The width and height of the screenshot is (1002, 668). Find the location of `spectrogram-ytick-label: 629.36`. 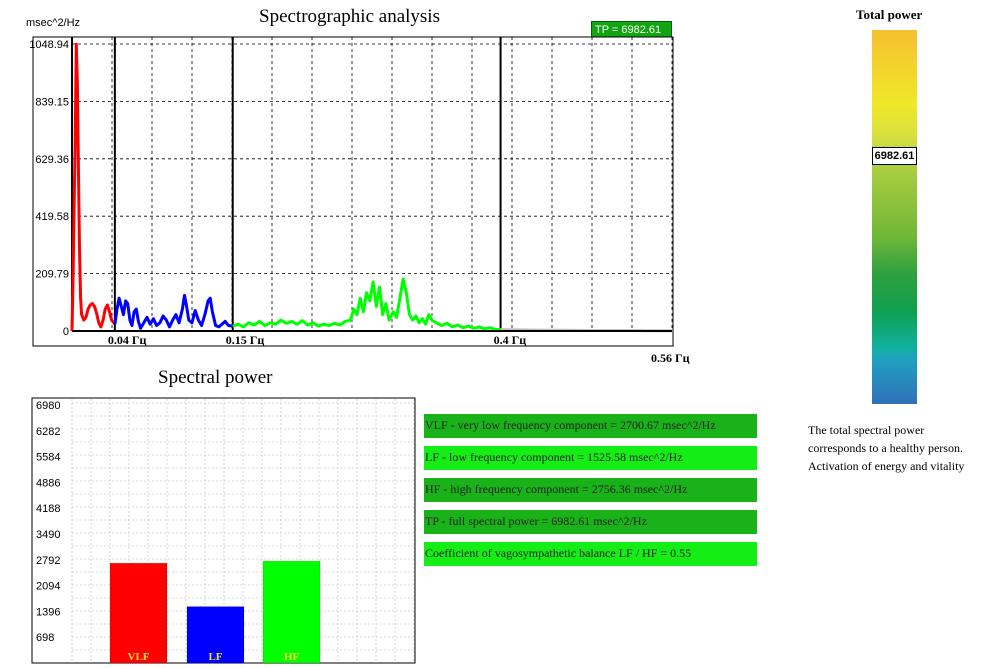

spectrogram-ytick-label: 629.36 is located at coordinates (52, 160).